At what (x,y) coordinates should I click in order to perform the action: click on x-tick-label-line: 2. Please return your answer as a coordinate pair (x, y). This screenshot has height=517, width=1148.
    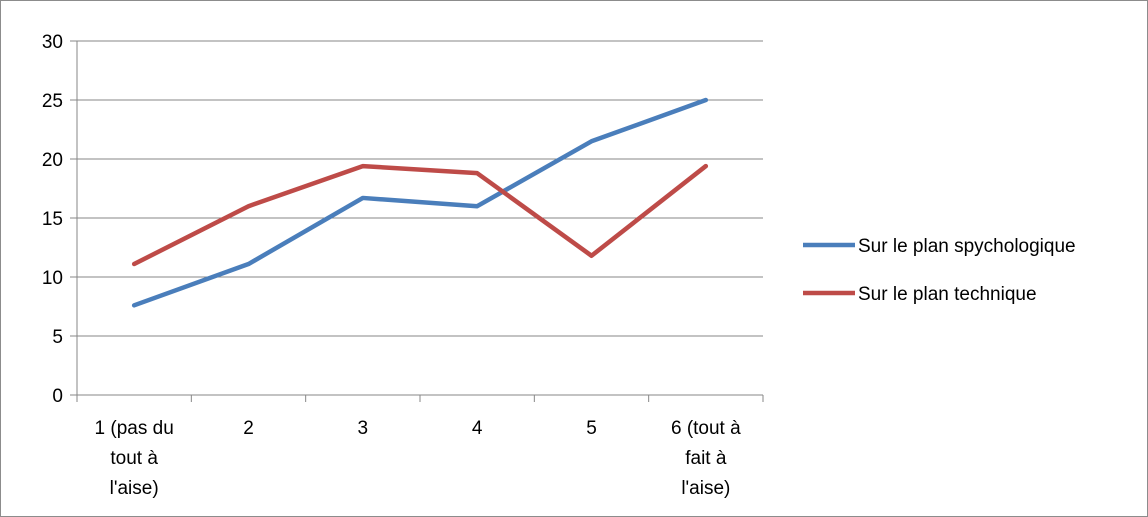
    Looking at the image, I should click on (248, 428).